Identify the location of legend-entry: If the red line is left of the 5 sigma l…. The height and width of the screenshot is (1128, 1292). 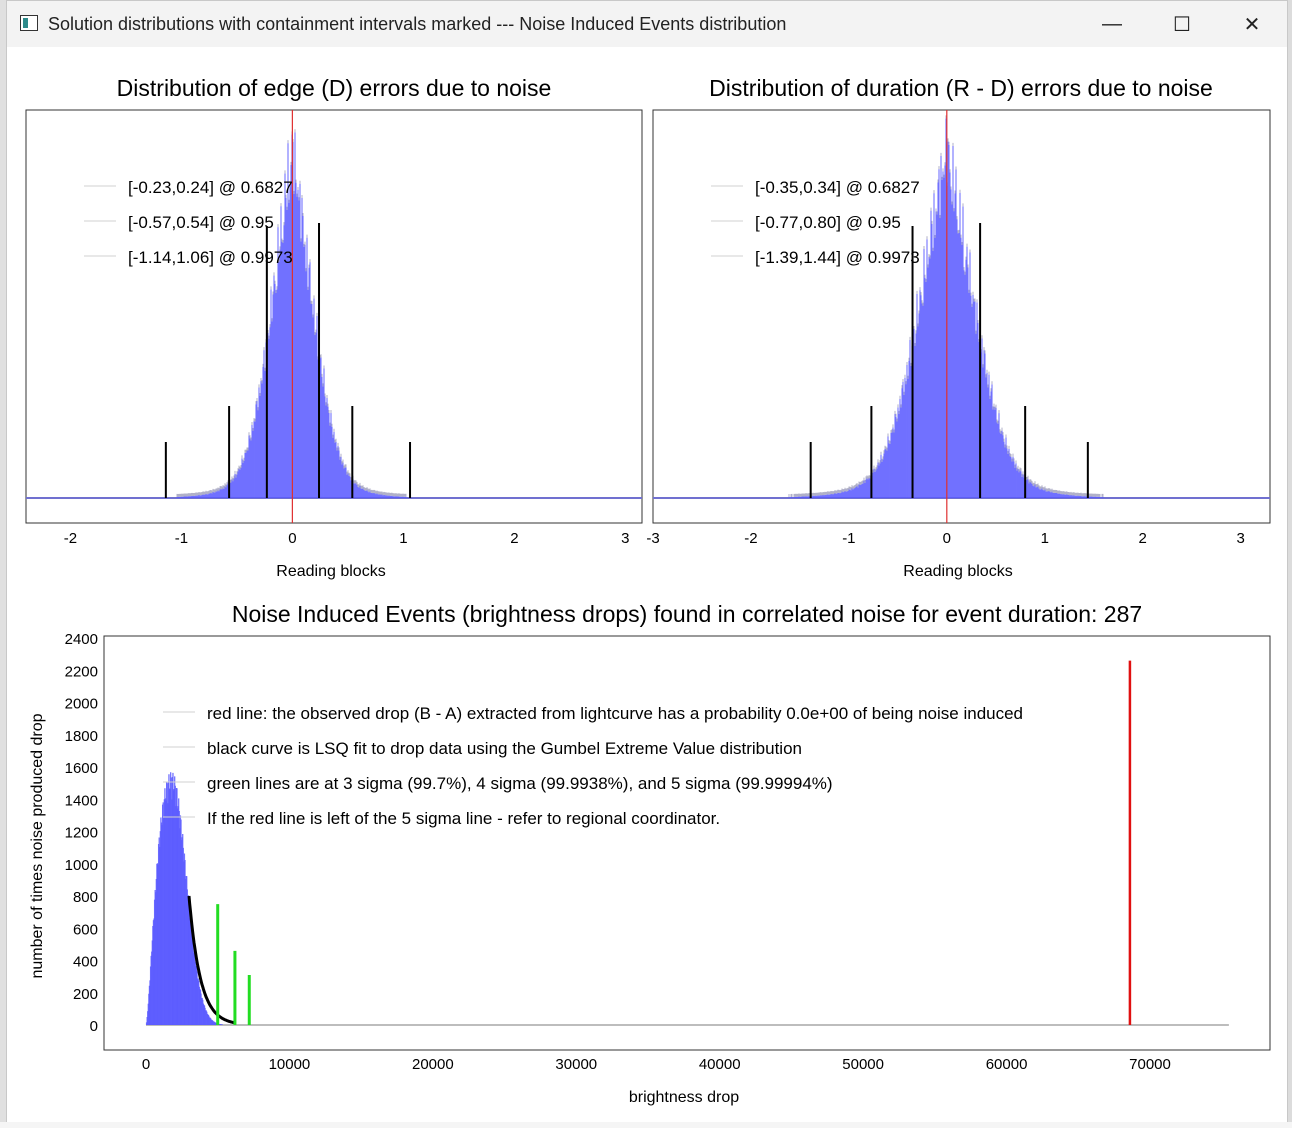
(463, 818).